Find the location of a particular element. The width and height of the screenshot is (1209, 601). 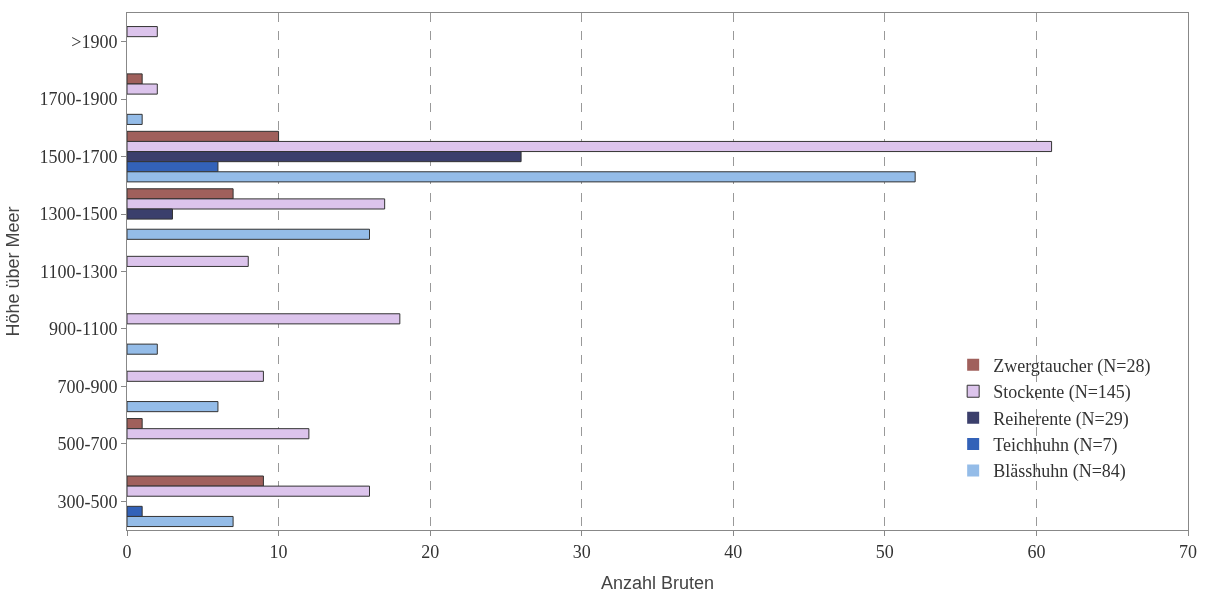

legend-label: Blässhuhn (N=84) is located at coordinates (1059, 472).